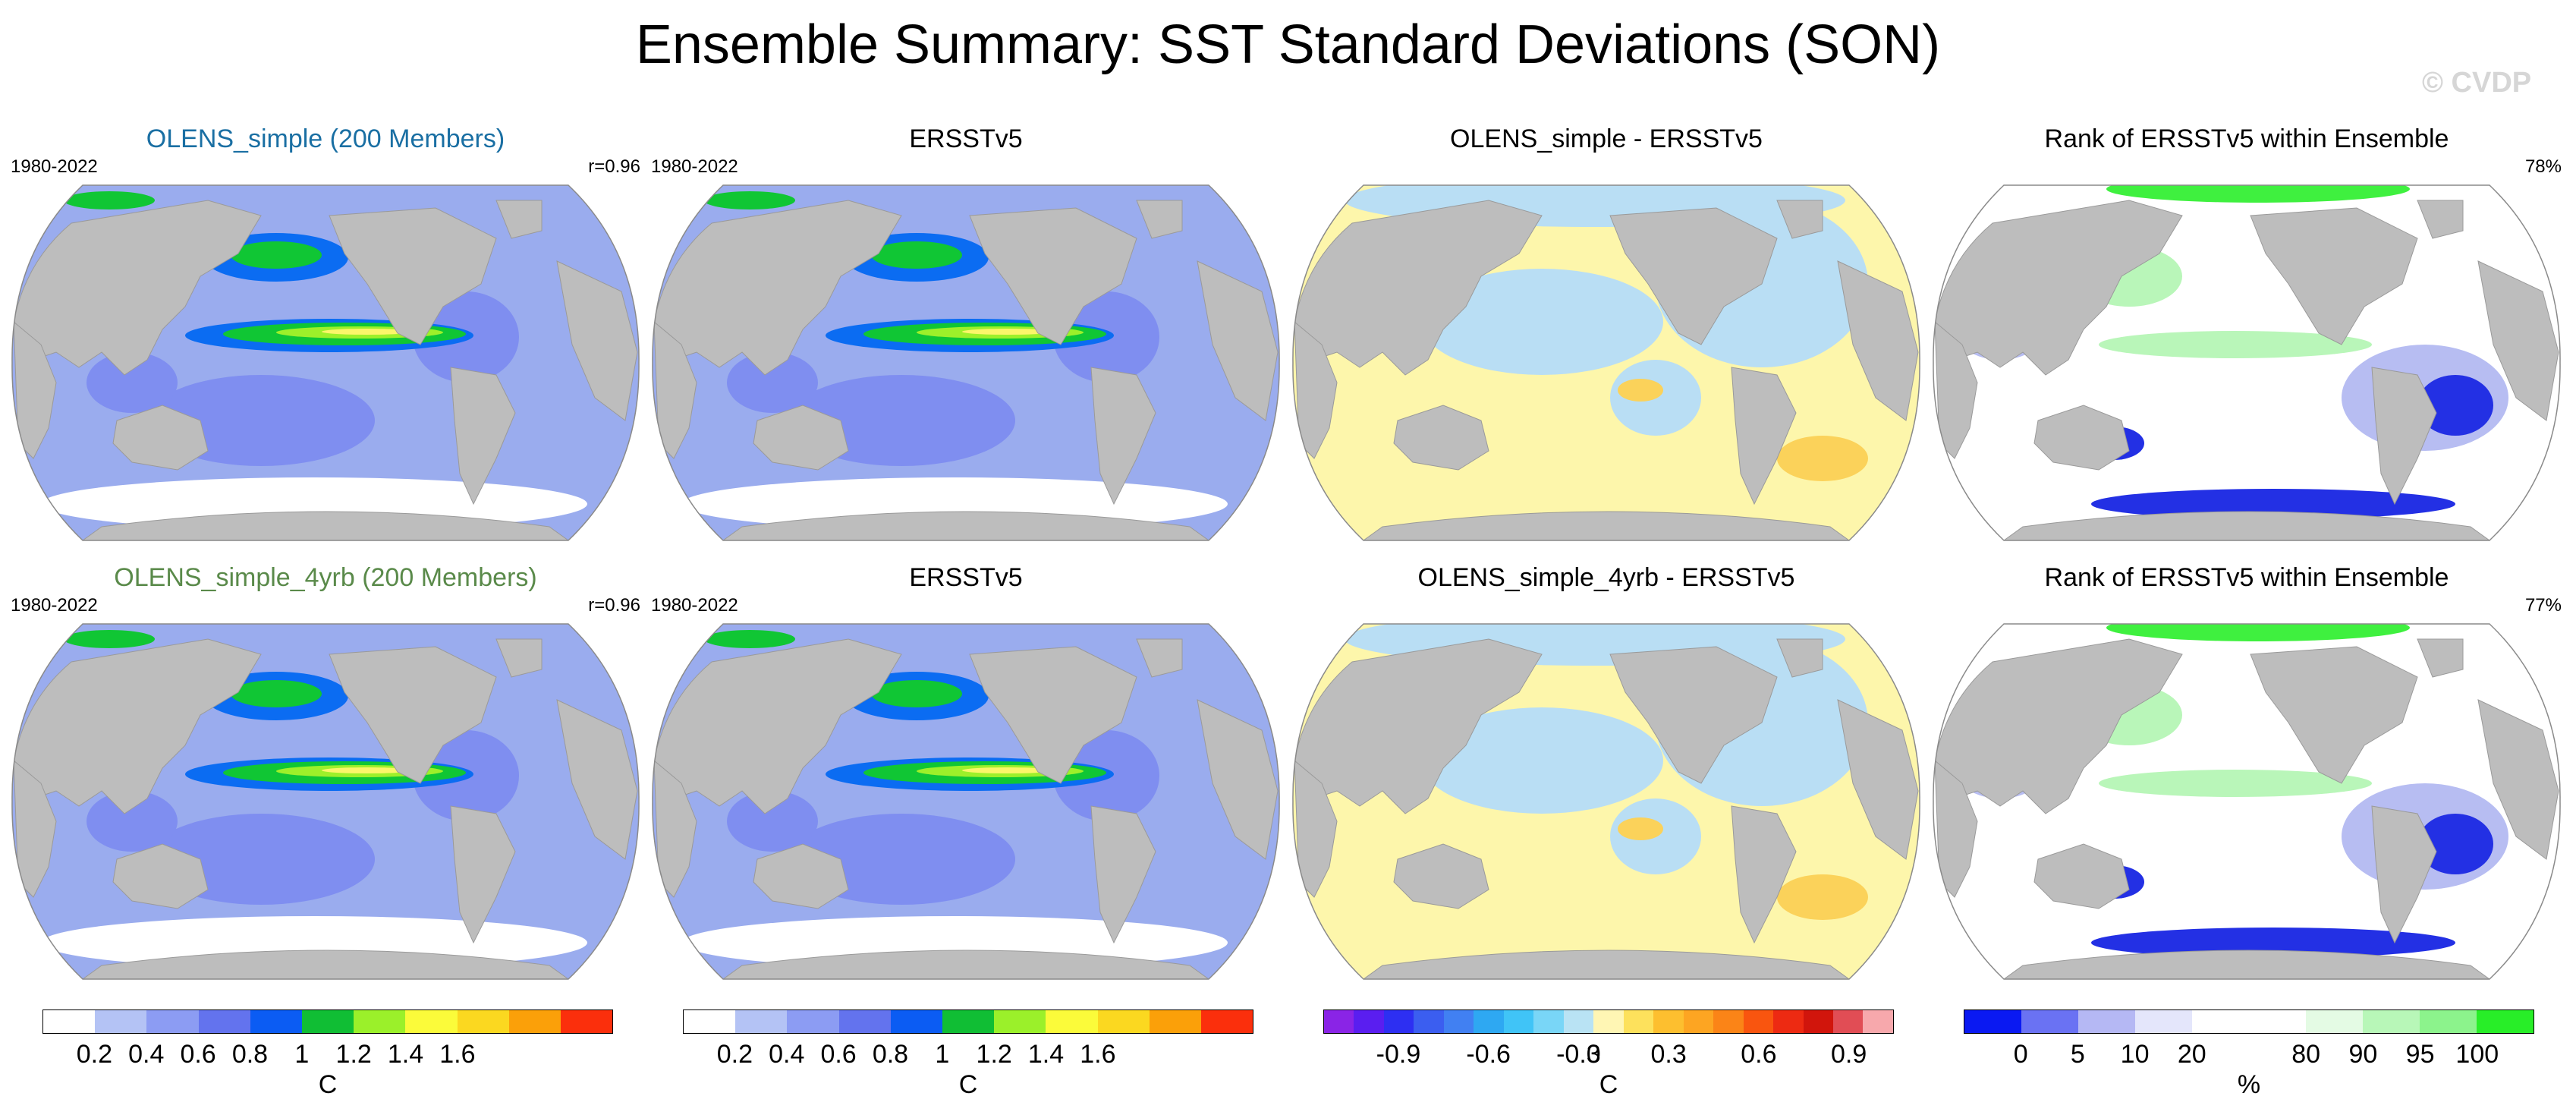 This screenshot has height=1115, width=2576. I want to click on diff-region-south-atlantic, so click(1822, 459).